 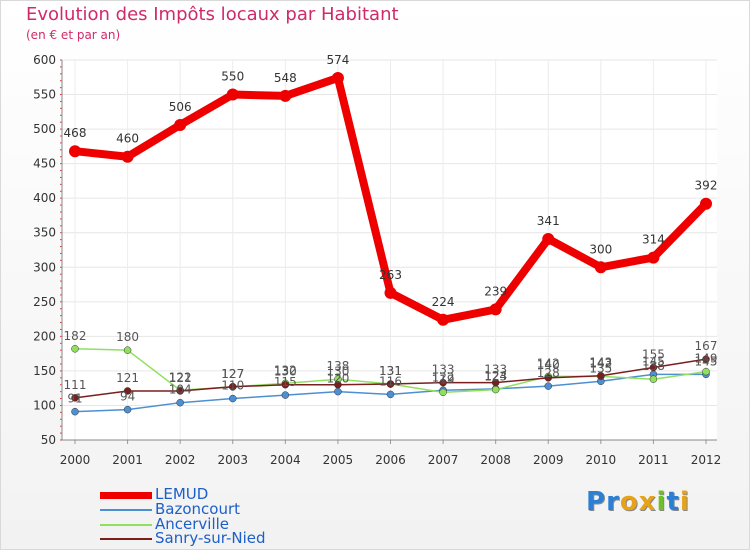 I want to click on y-tick-label: 600, so click(x=44, y=60).